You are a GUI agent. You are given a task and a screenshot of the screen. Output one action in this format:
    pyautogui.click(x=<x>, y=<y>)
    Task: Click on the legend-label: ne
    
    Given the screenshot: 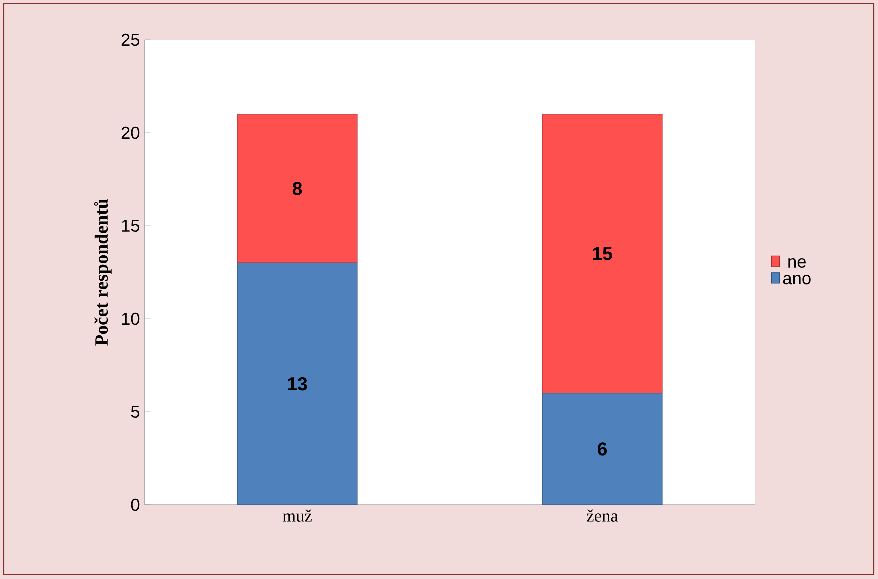 What is the action you would take?
    pyautogui.click(x=797, y=263)
    